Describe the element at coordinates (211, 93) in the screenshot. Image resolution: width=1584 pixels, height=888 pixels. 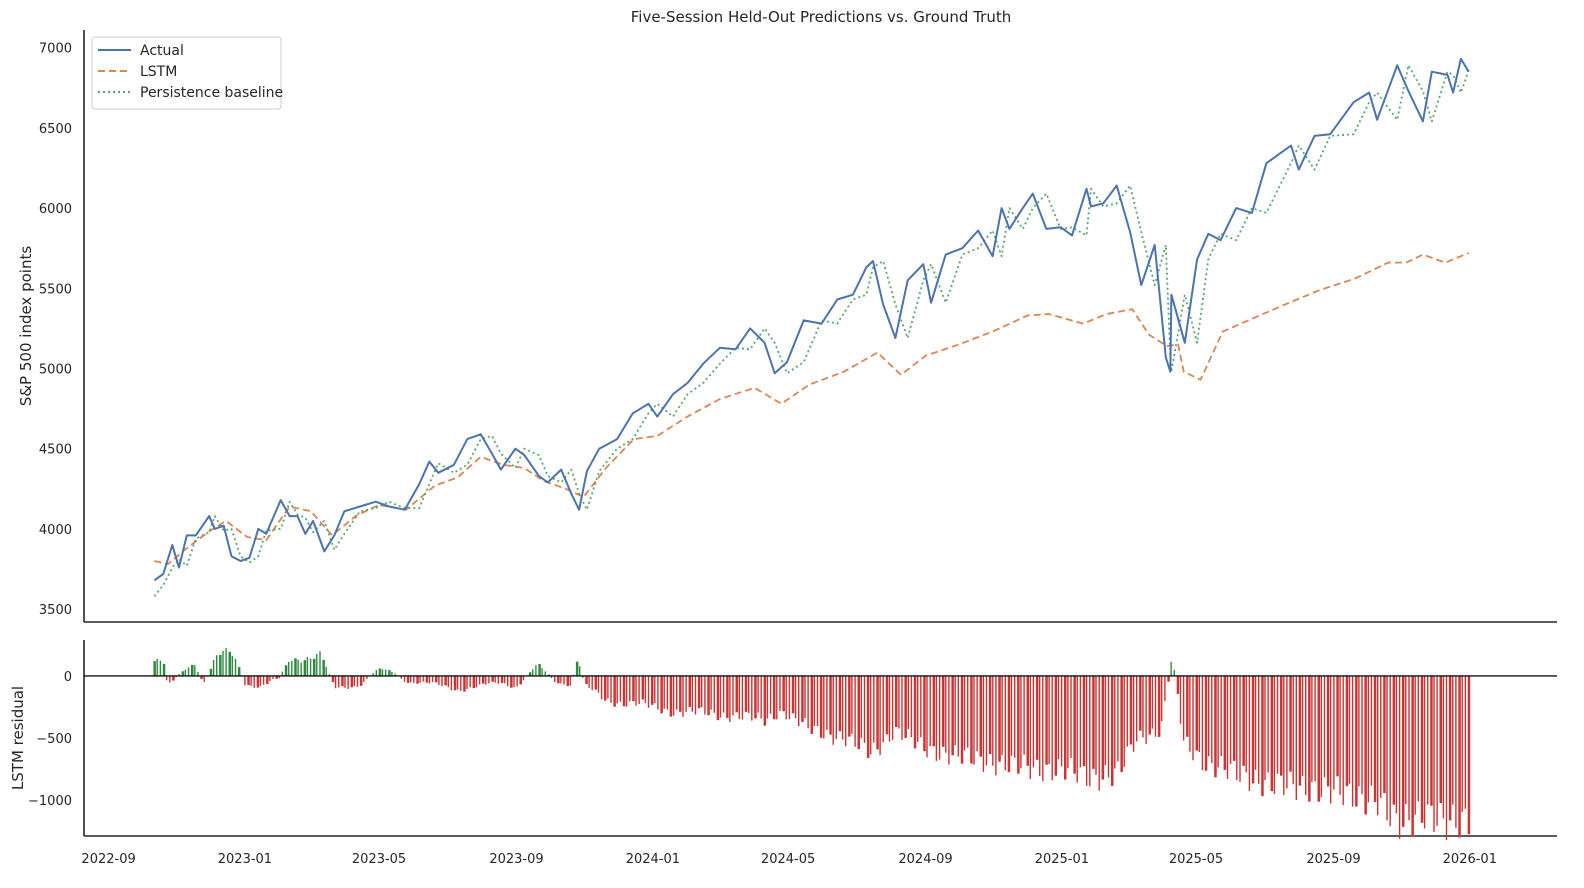
I see `legend-label: Persistence baseline` at that location.